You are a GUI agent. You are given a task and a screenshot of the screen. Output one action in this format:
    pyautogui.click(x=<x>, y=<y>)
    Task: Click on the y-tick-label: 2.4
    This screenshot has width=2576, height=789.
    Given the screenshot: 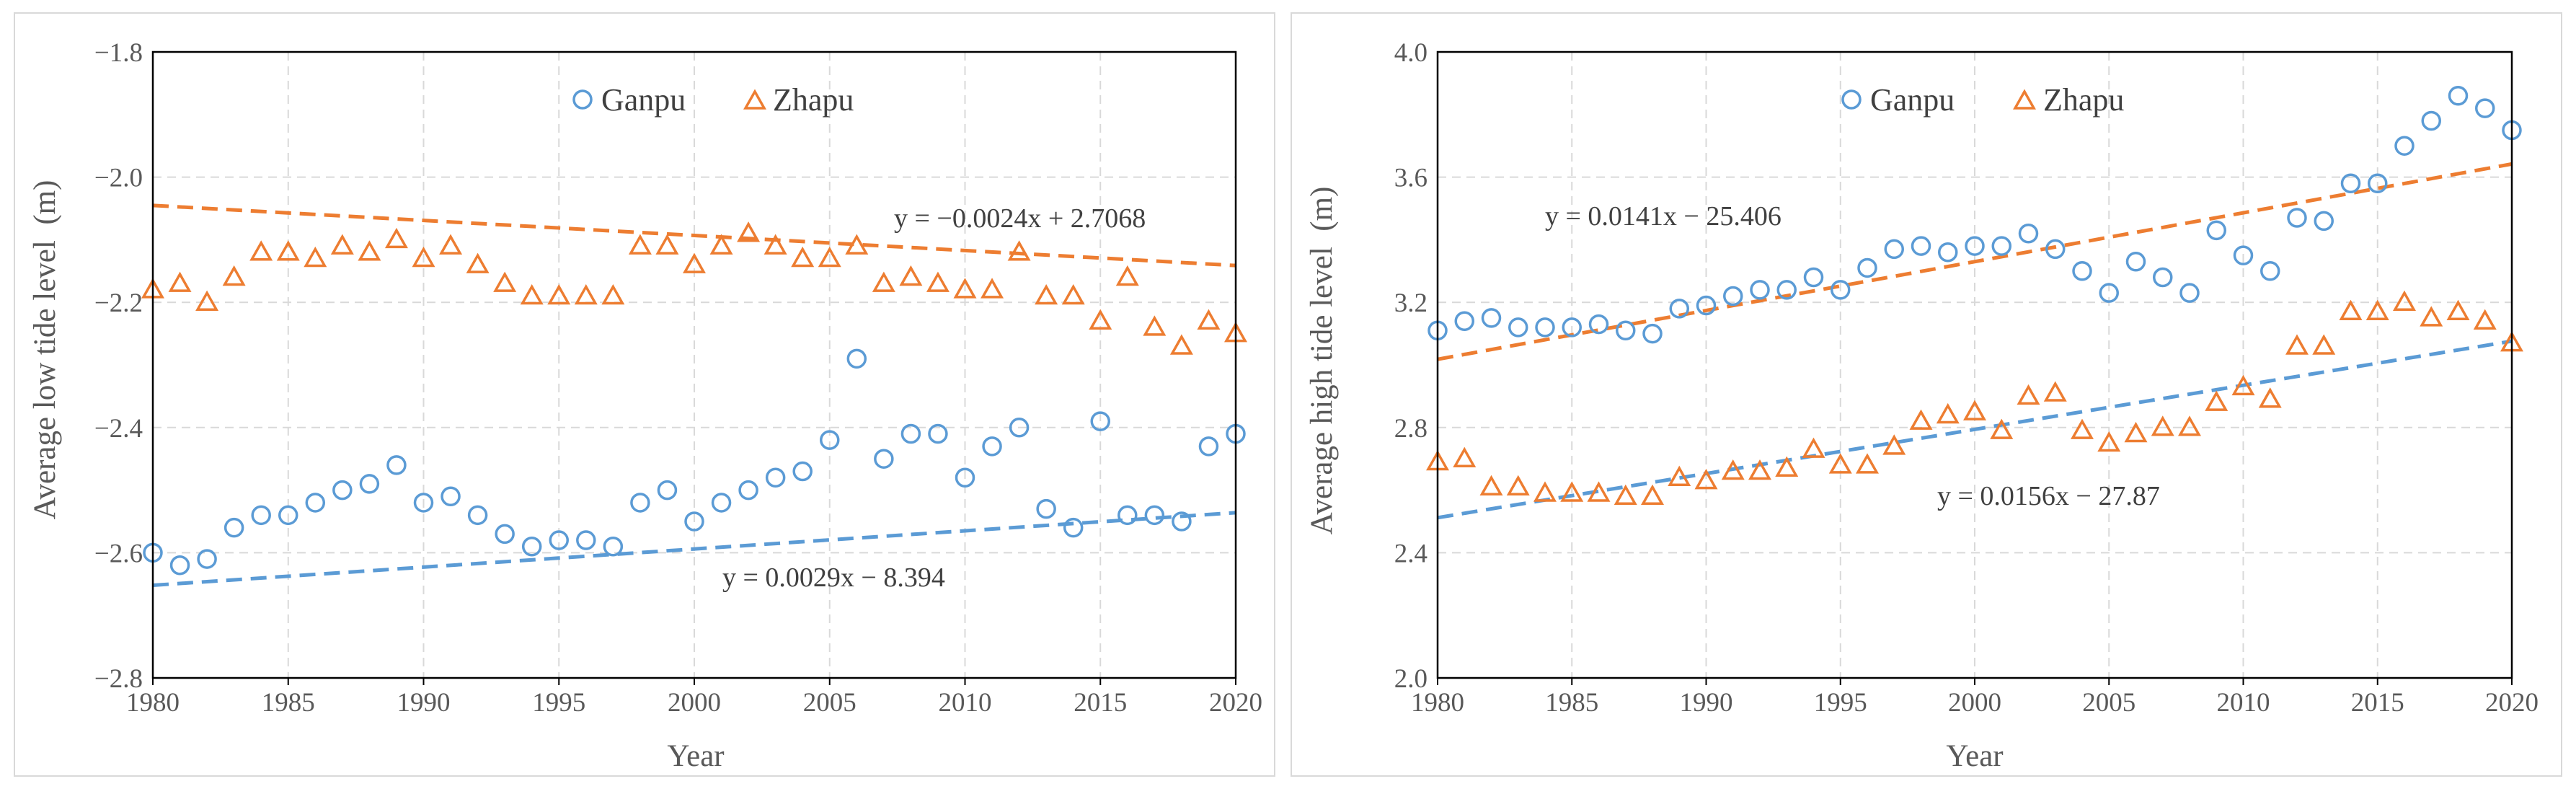 What is the action you would take?
    pyautogui.click(x=1411, y=553)
    